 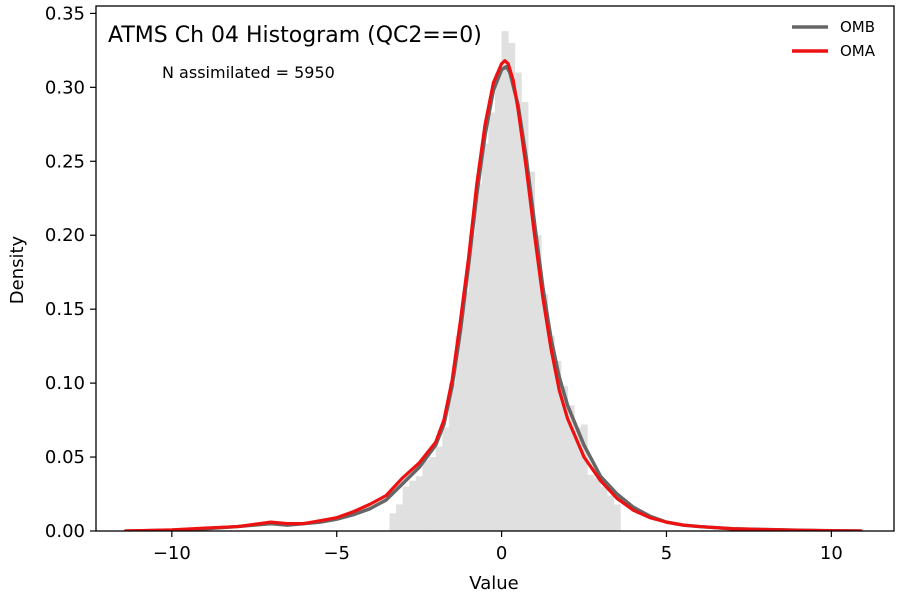 I want to click on chart-title: ATMS Ch 04 Histogram (QC2==0), so click(x=295, y=35).